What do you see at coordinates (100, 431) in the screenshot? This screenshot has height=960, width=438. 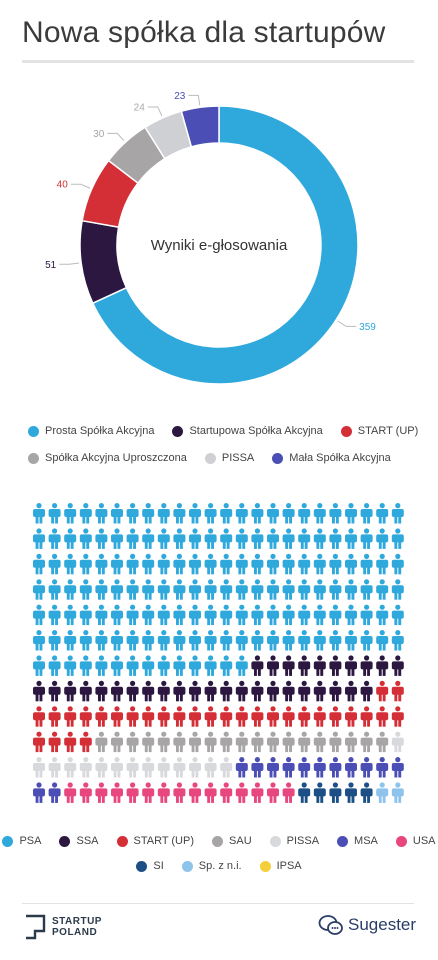 I see `donut-legend-label-prosta-sp-ka-akcyjna: Prosta Spółka Akcyjna` at bounding box center [100, 431].